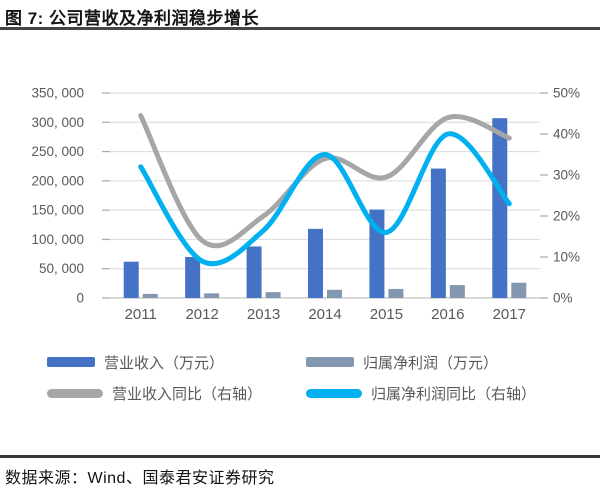 This screenshot has height=491, width=600. I want to click on bar-revenue-2012, so click(193, 277).